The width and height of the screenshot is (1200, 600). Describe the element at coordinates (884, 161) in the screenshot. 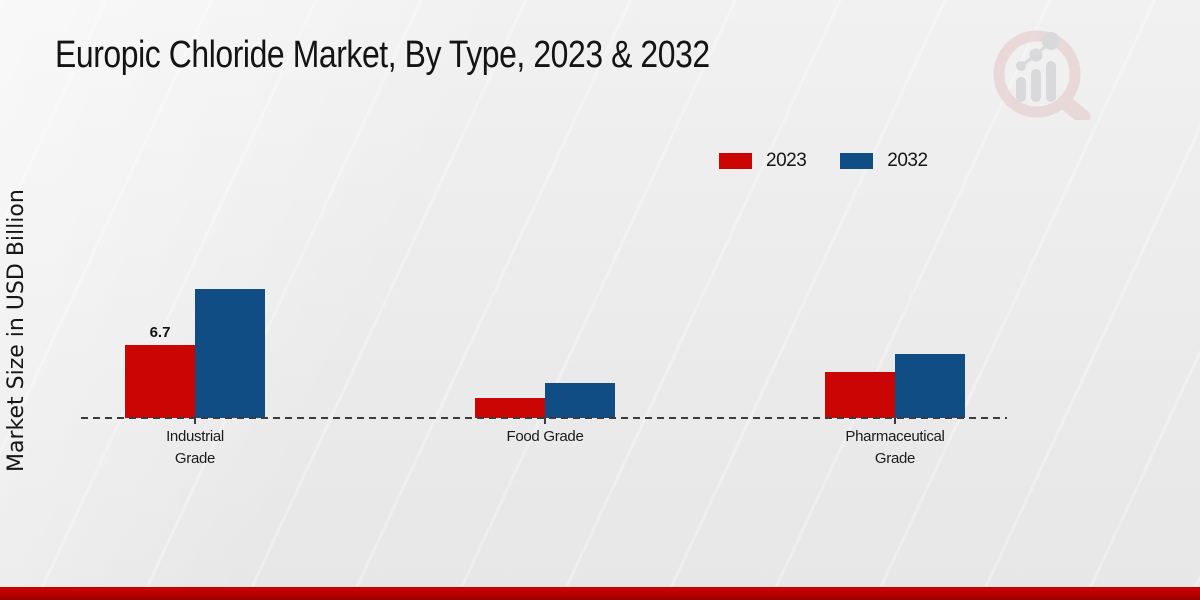

I see `legend-item-2032: 2032` at that location.